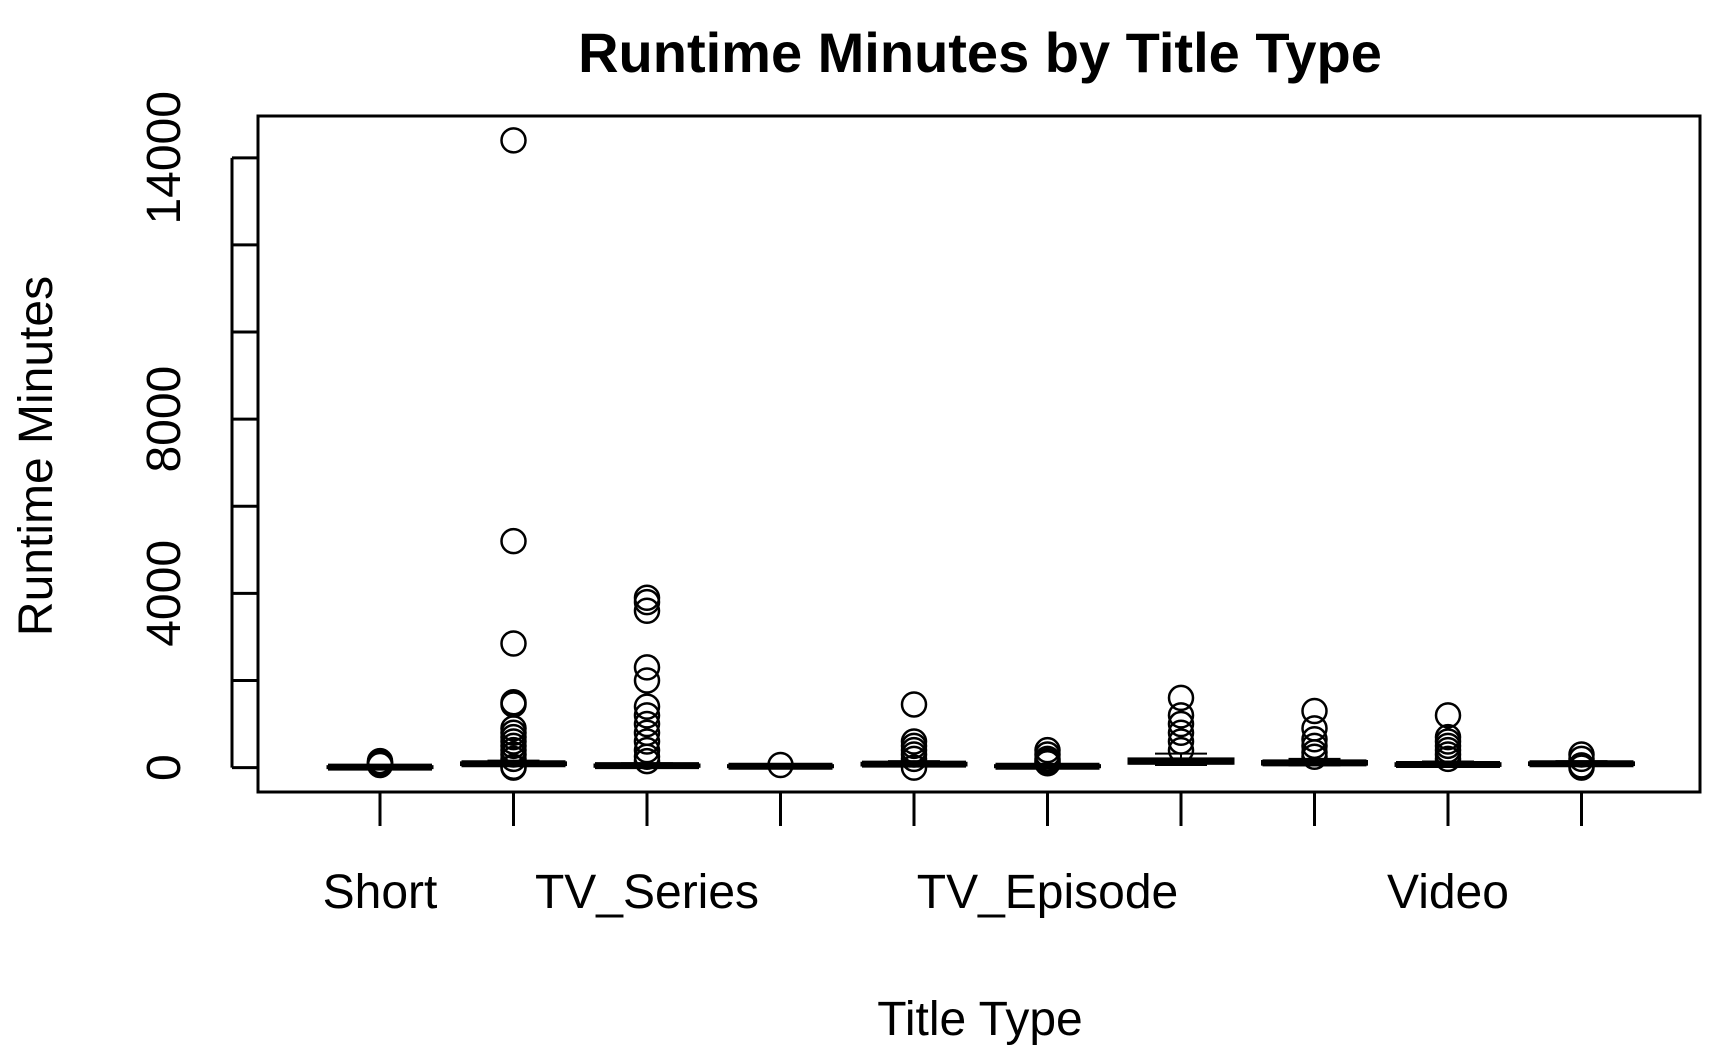 This screenshot has width=1722, height=1050. What do you see at coordinates (164, 157) in the screenshot?
I see `y-tick-label: 14000` at bounding box center [164, 157].